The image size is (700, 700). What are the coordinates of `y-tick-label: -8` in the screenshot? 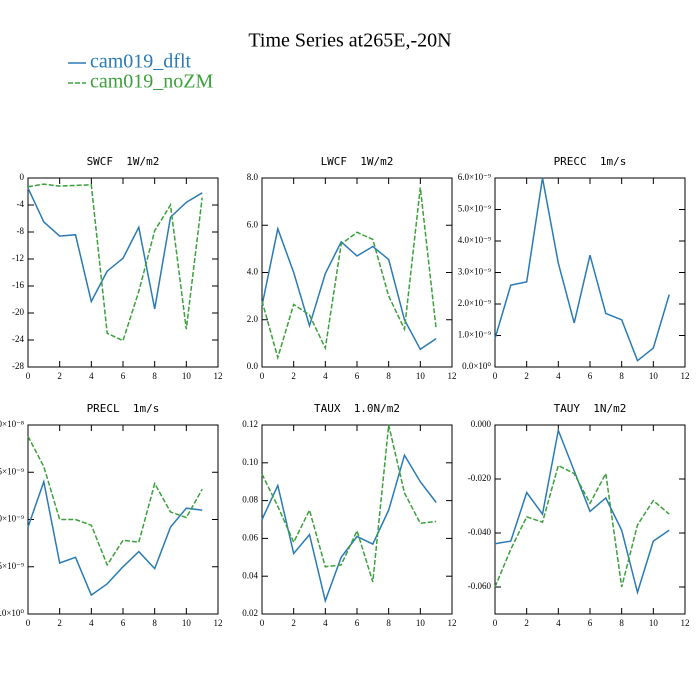 It's located at (21, 231).